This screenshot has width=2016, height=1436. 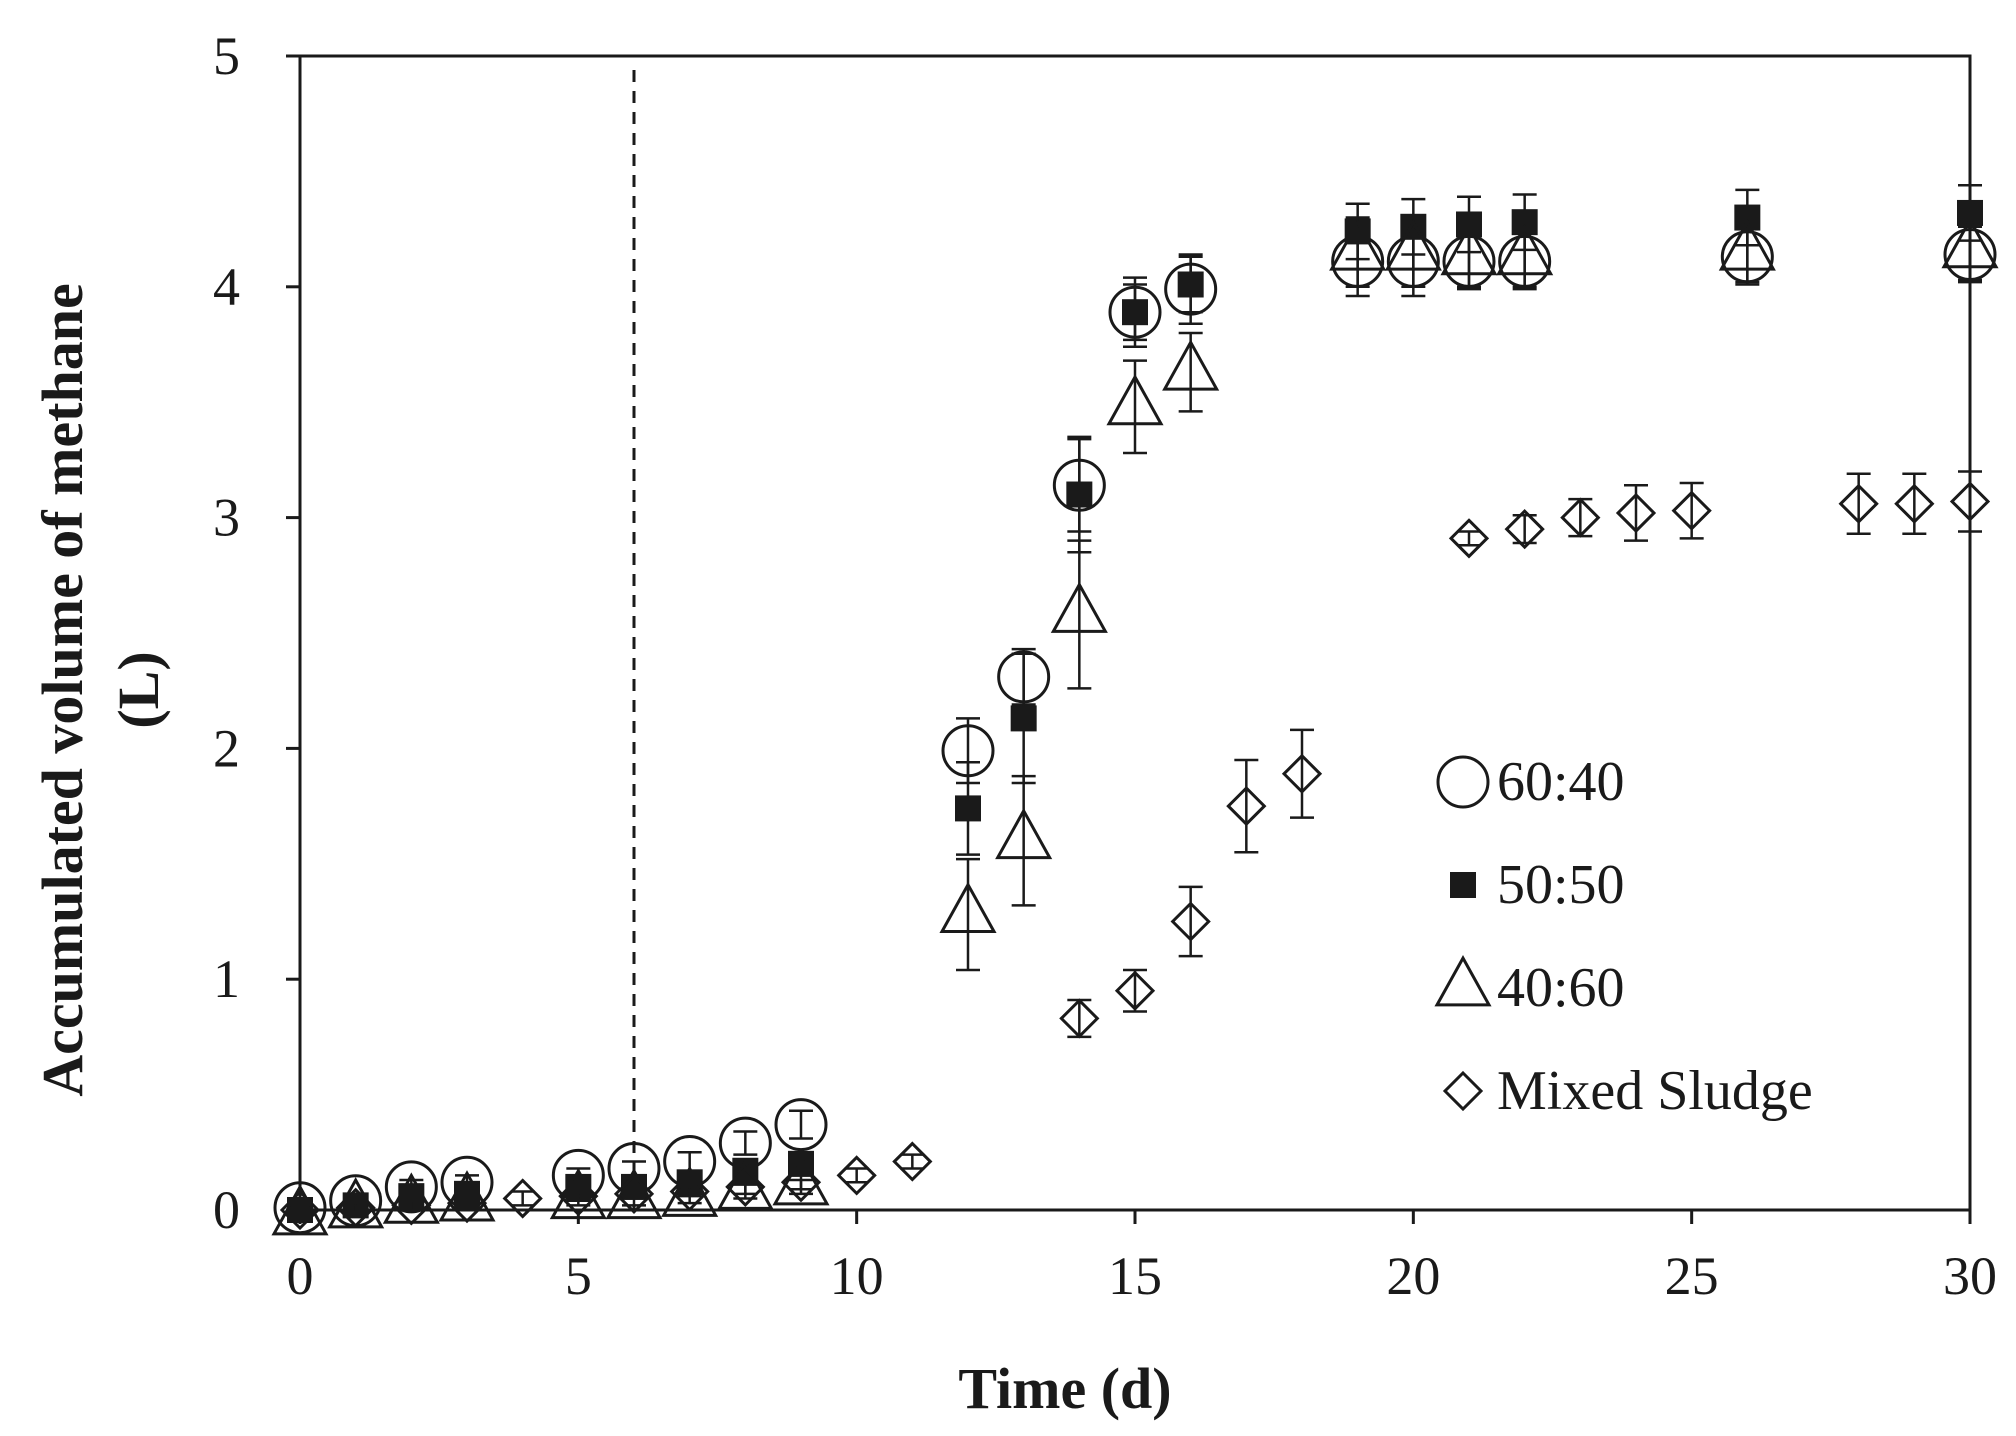 I want to click on legend-triangle-marker, so click(x=1463, y=981).